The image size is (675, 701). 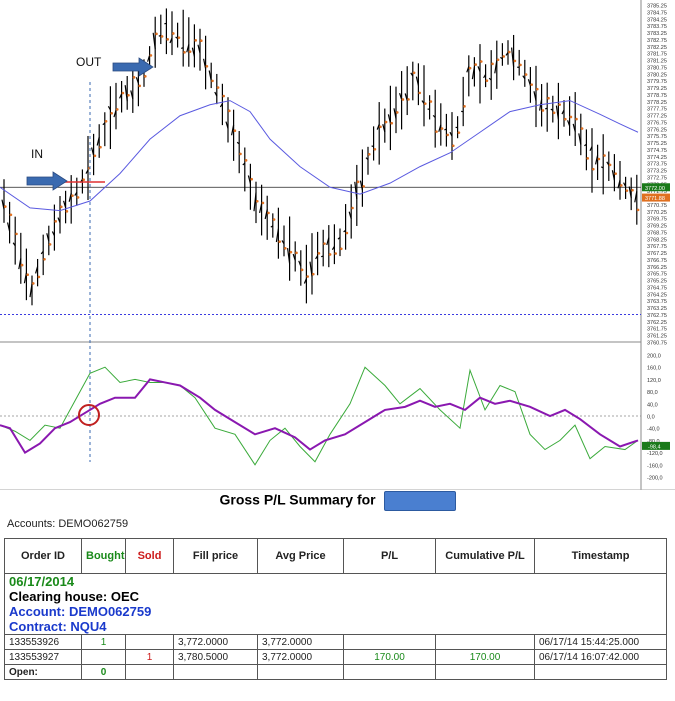 What do you see at coordinates (89, 62) in the screenshot?
I see `out-label: OUT` at bounding box center [89, 62].